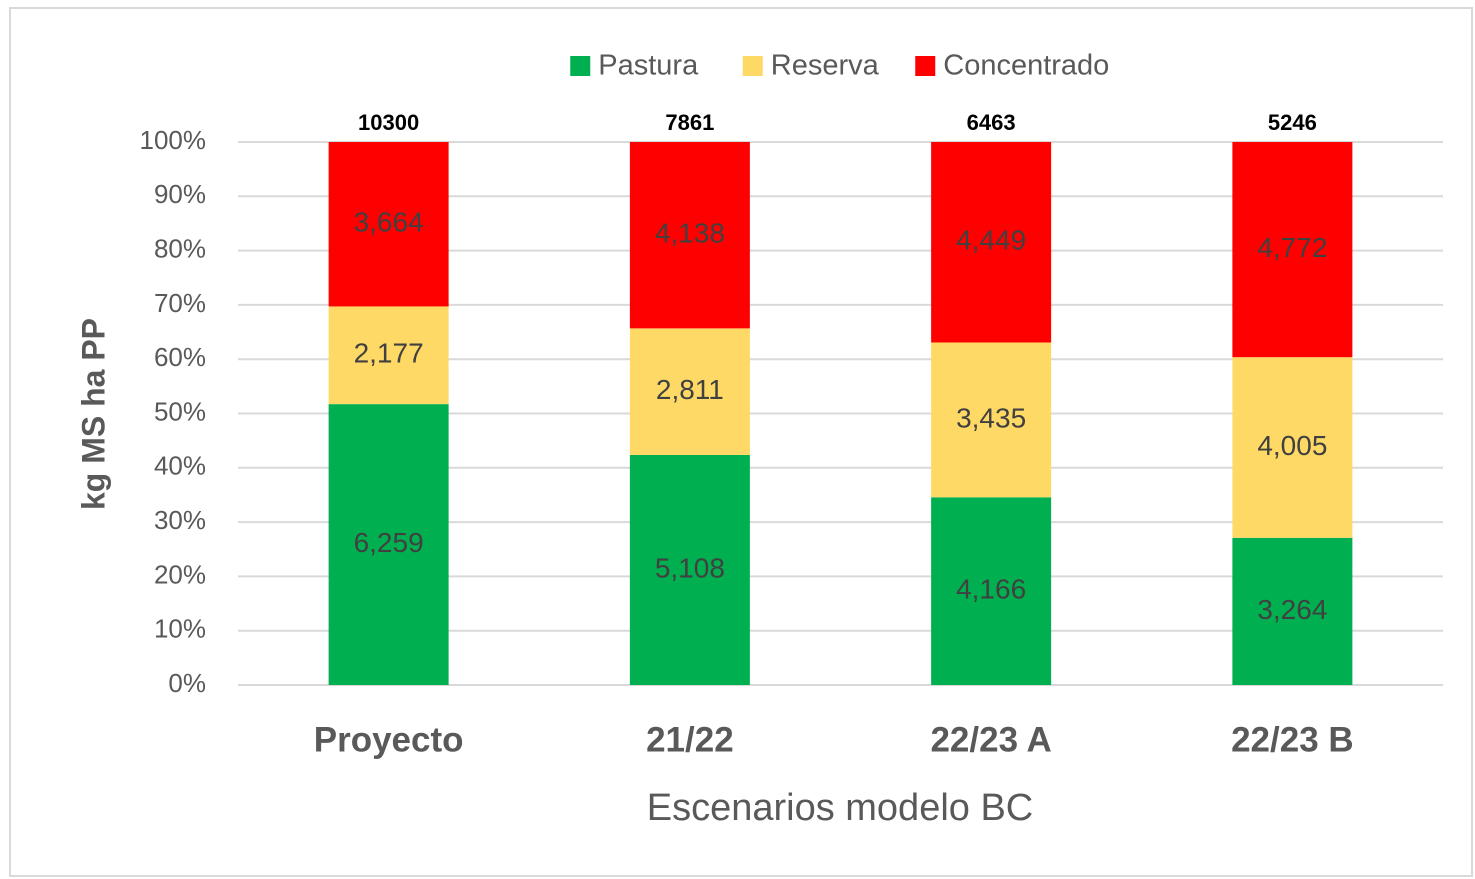 The width and height of the screenshot is (1475, 879). I want to click on data-label: 4,166, so click(991, 589).